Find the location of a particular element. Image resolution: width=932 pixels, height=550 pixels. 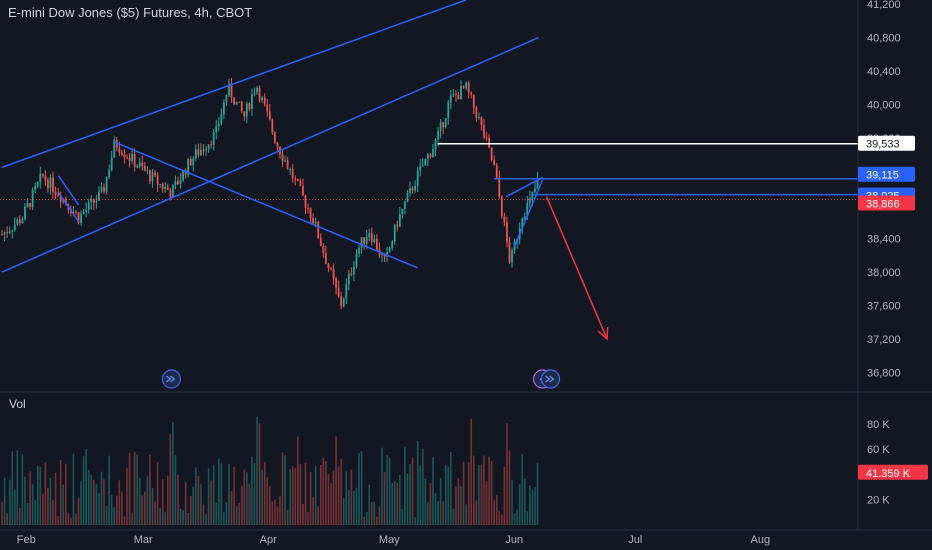

falling-trendline-line is located at coordinates (266, 205).